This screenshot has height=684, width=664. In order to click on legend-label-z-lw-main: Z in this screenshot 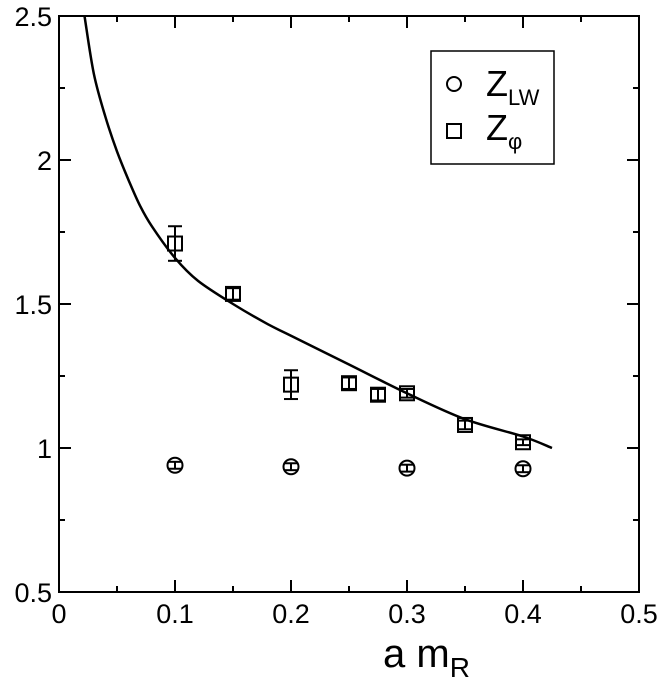, I will do `click(497, 83)`.